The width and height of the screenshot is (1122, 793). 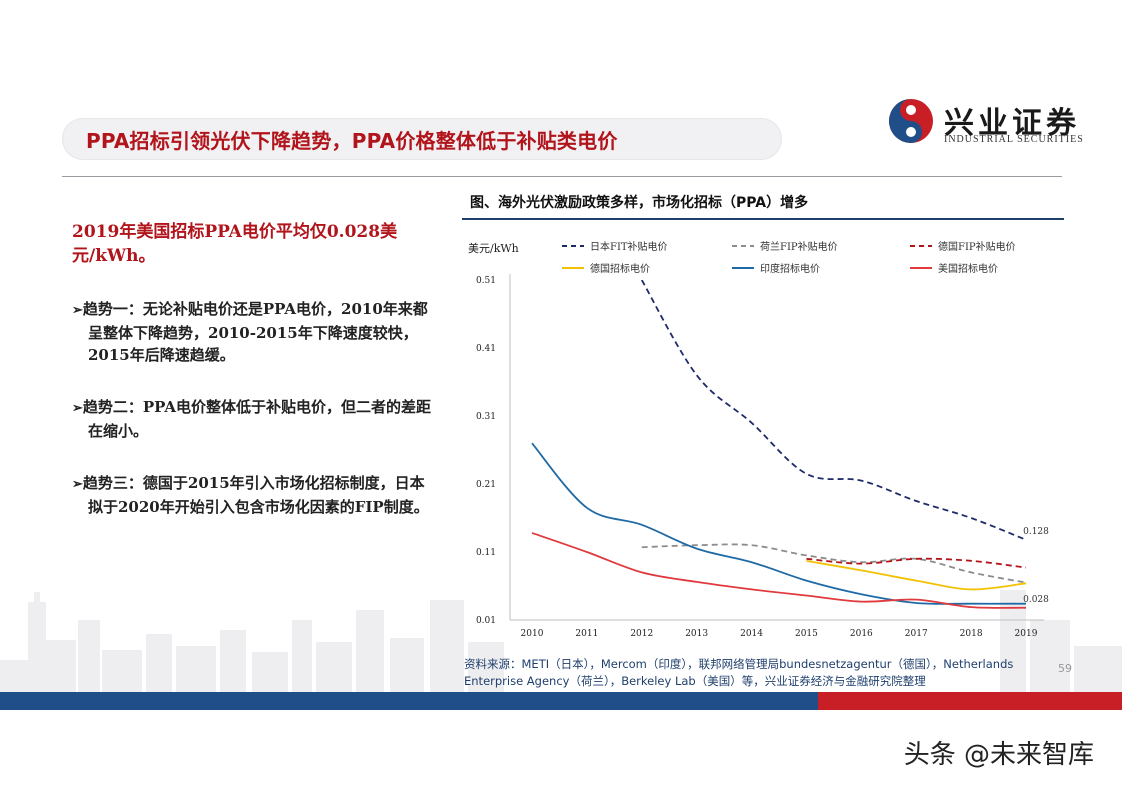 What do you see at coordinates (486, 621) in the screenshot?
I see `y-tick-label: 0.01` at bounding box center [486, 621].